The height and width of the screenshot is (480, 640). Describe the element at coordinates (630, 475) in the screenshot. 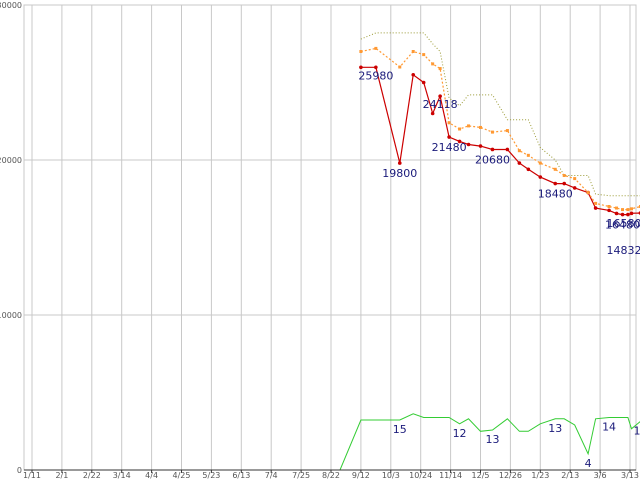

I see `x-tick-label: 3/13` at that location.